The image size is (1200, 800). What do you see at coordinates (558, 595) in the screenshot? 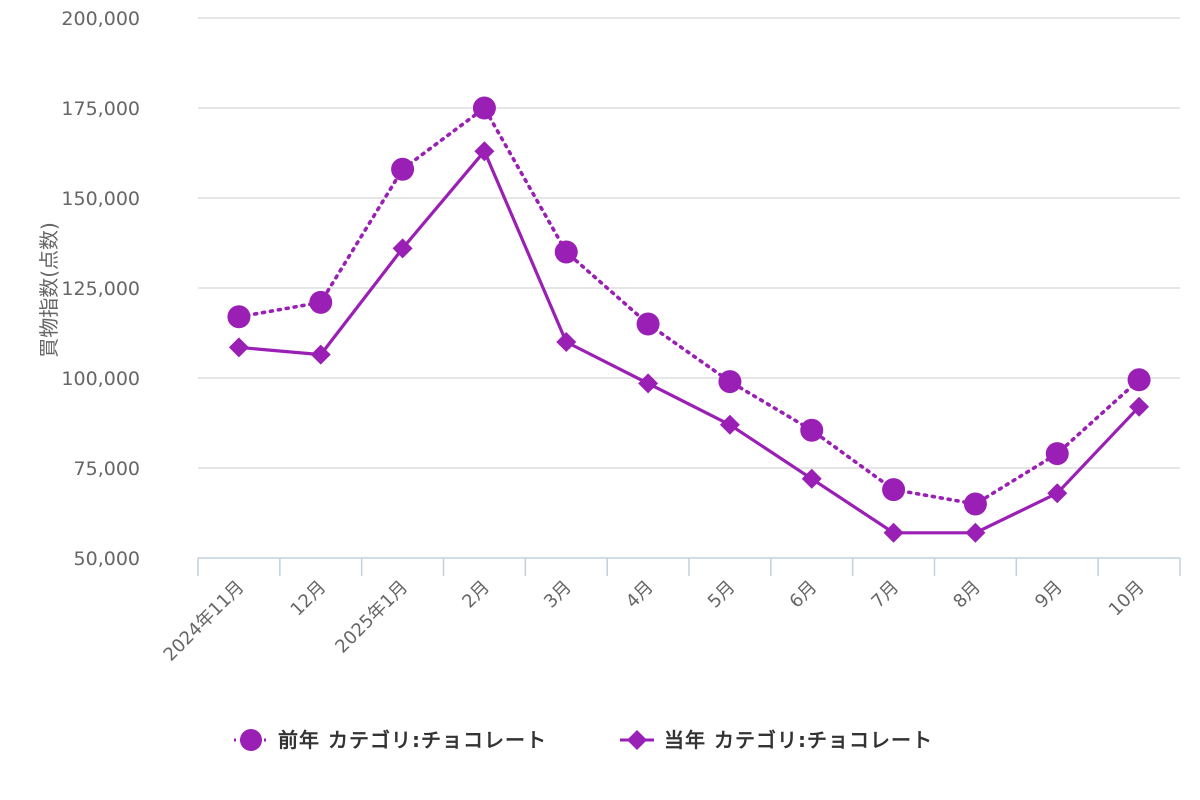
I see `x-tick-label: 3月` at bounding box center [558, 595].